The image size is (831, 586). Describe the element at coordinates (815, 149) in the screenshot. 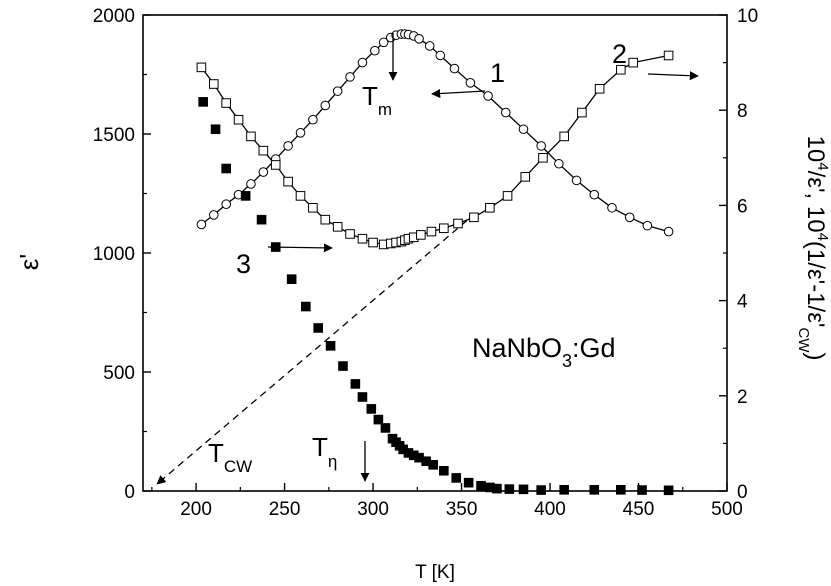

I see `y-right-title-part-0: 10` at that location.